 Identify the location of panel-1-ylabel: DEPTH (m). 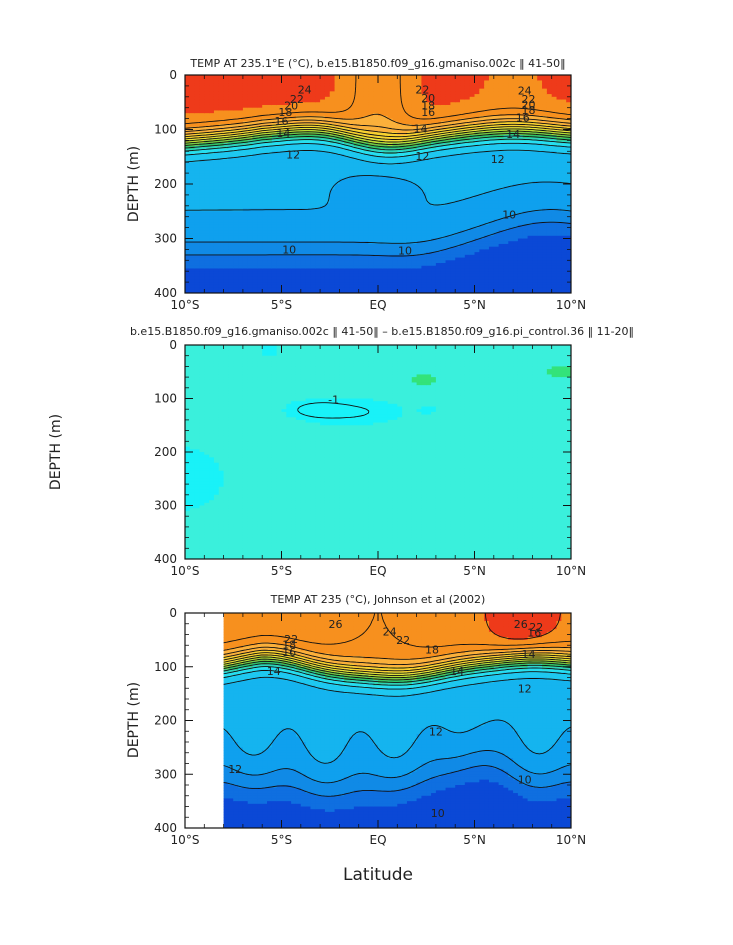
(134, 184).